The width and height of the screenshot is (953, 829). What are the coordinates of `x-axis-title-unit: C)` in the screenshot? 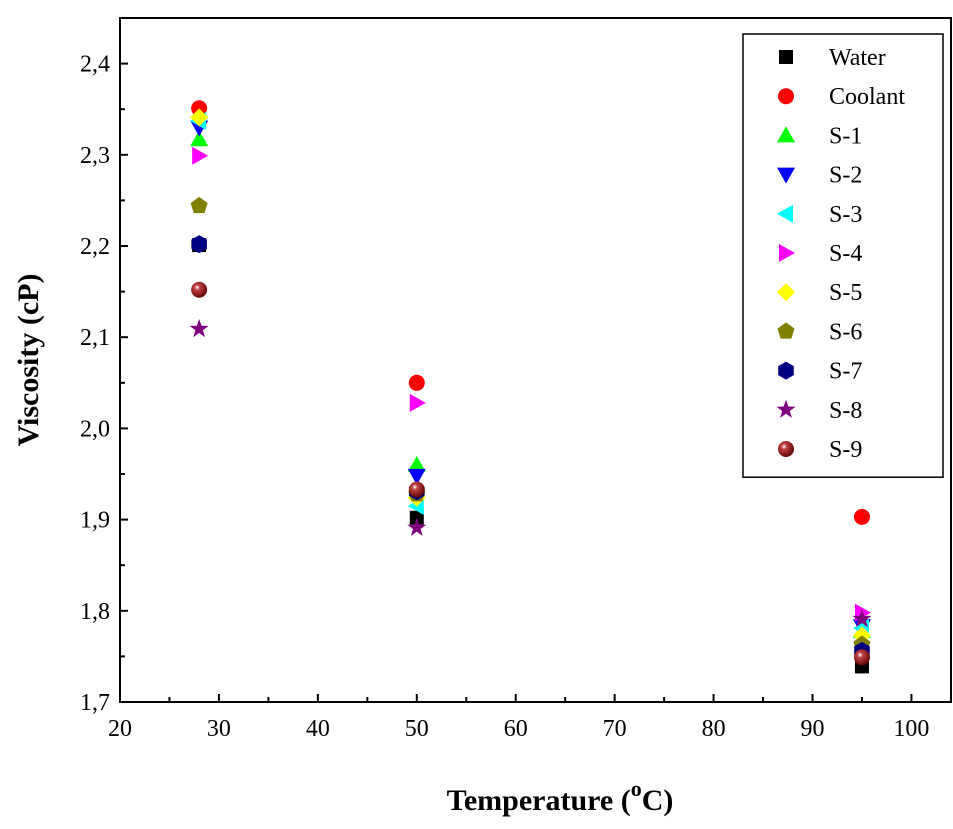 It's located at (658, 800).